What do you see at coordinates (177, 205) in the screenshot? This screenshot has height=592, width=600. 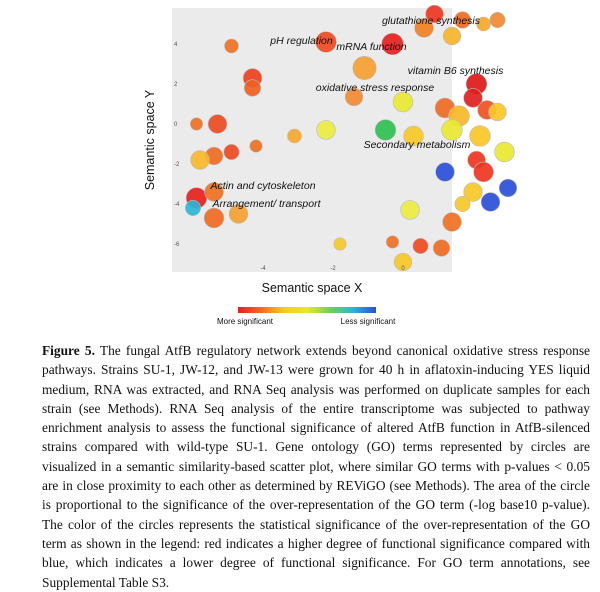 I see `y-tick-label: -4` at bounding box center [177, 205].